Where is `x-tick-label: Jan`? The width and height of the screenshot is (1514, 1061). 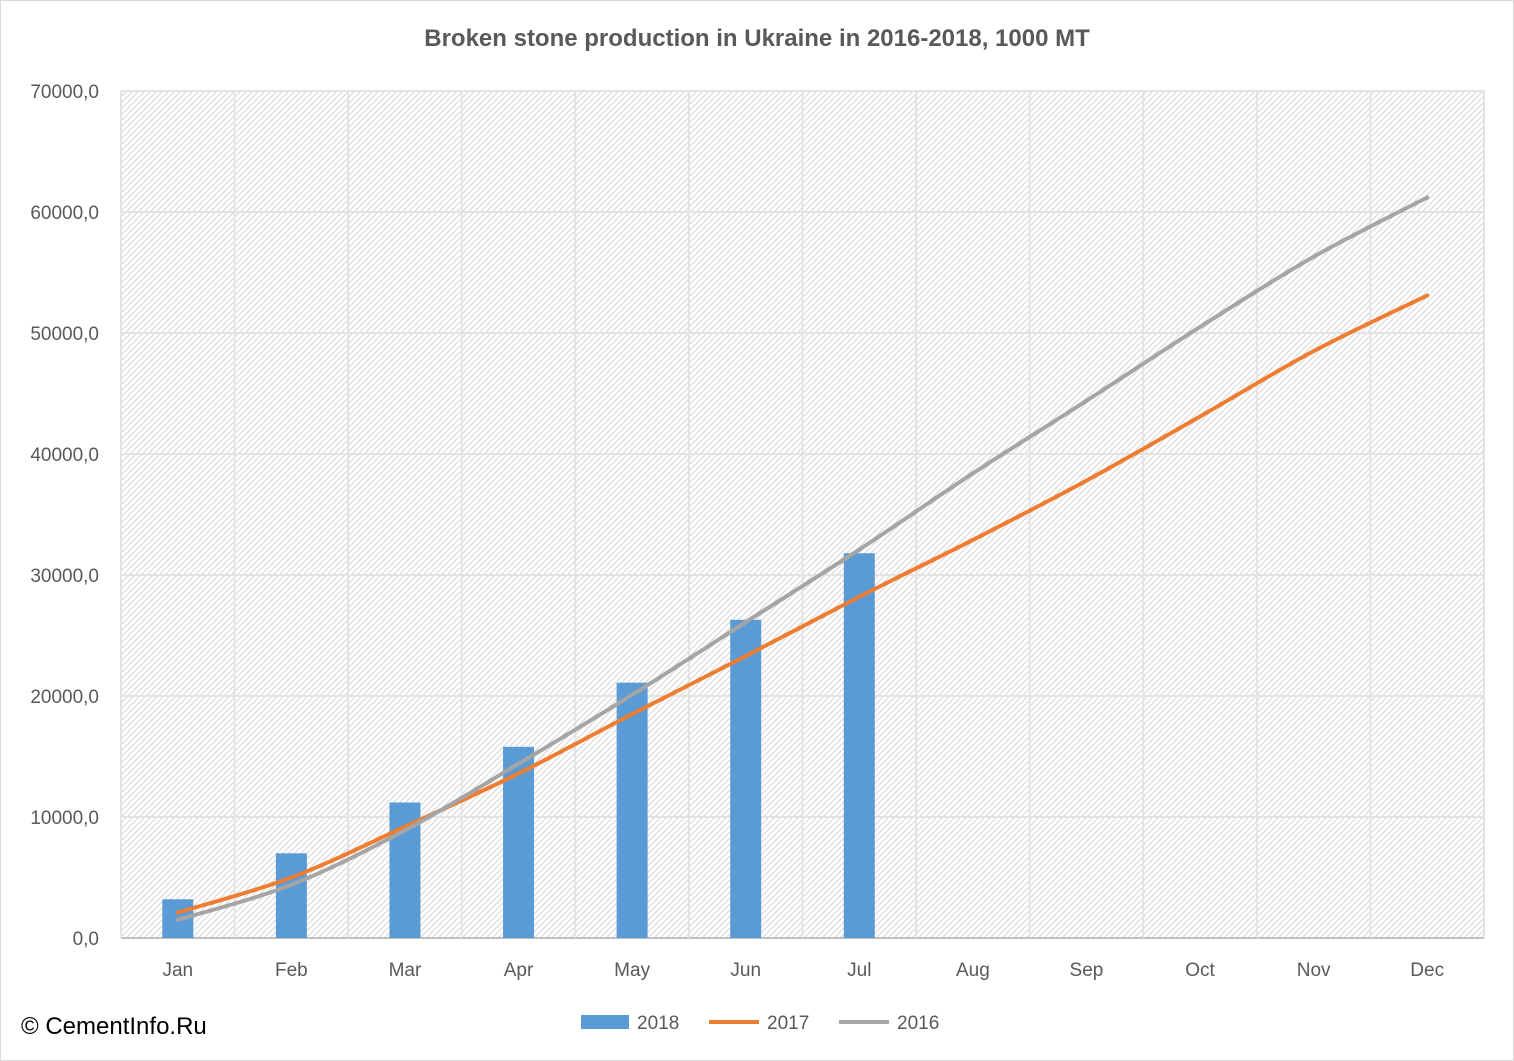
x-tick-label: Jan is located at coordinates (177, 970).